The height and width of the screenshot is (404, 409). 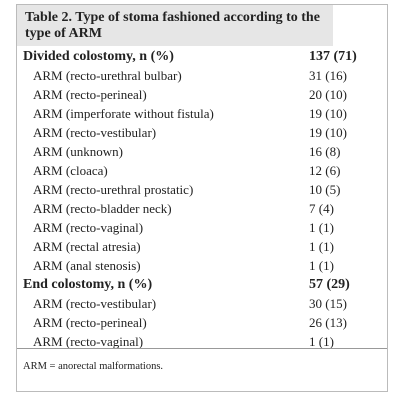 What do you see at coordinates (202, 132) in the screenshot?
I see `table-row: ARM (recto-vestibular) 19 (10)` at bounding box center [202, 132].